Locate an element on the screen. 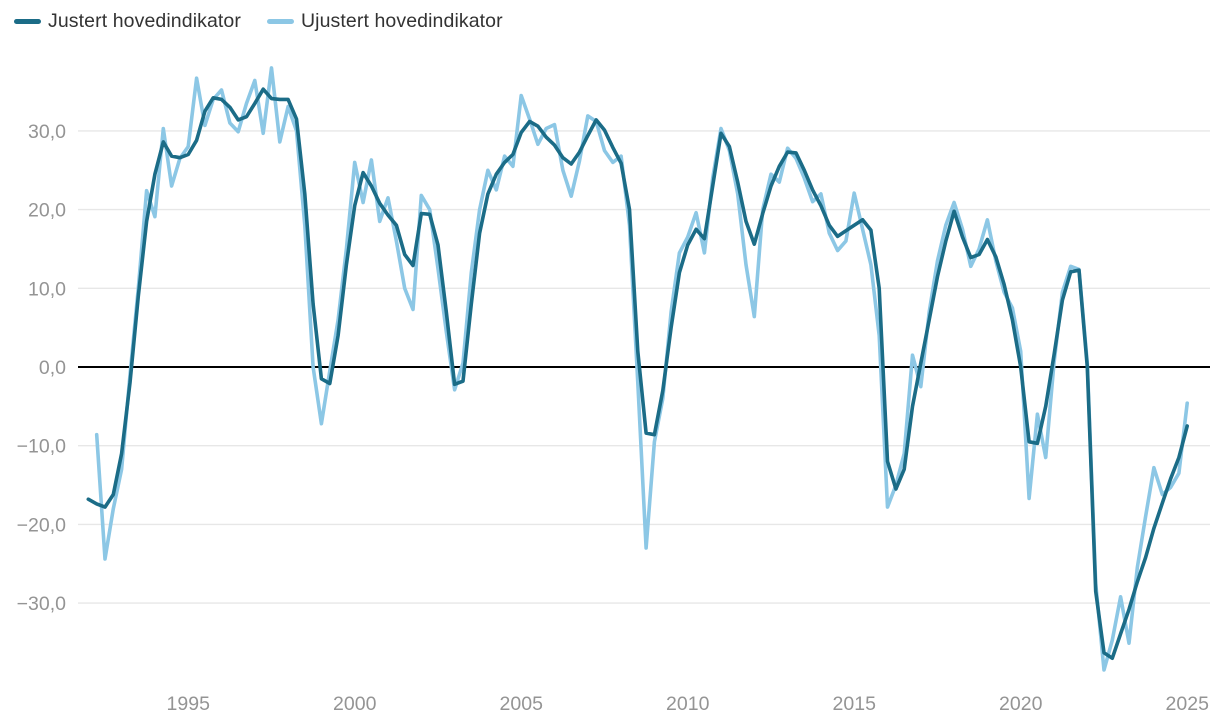  x-tick-label: 2020 is located at coordinates (1021, 704).